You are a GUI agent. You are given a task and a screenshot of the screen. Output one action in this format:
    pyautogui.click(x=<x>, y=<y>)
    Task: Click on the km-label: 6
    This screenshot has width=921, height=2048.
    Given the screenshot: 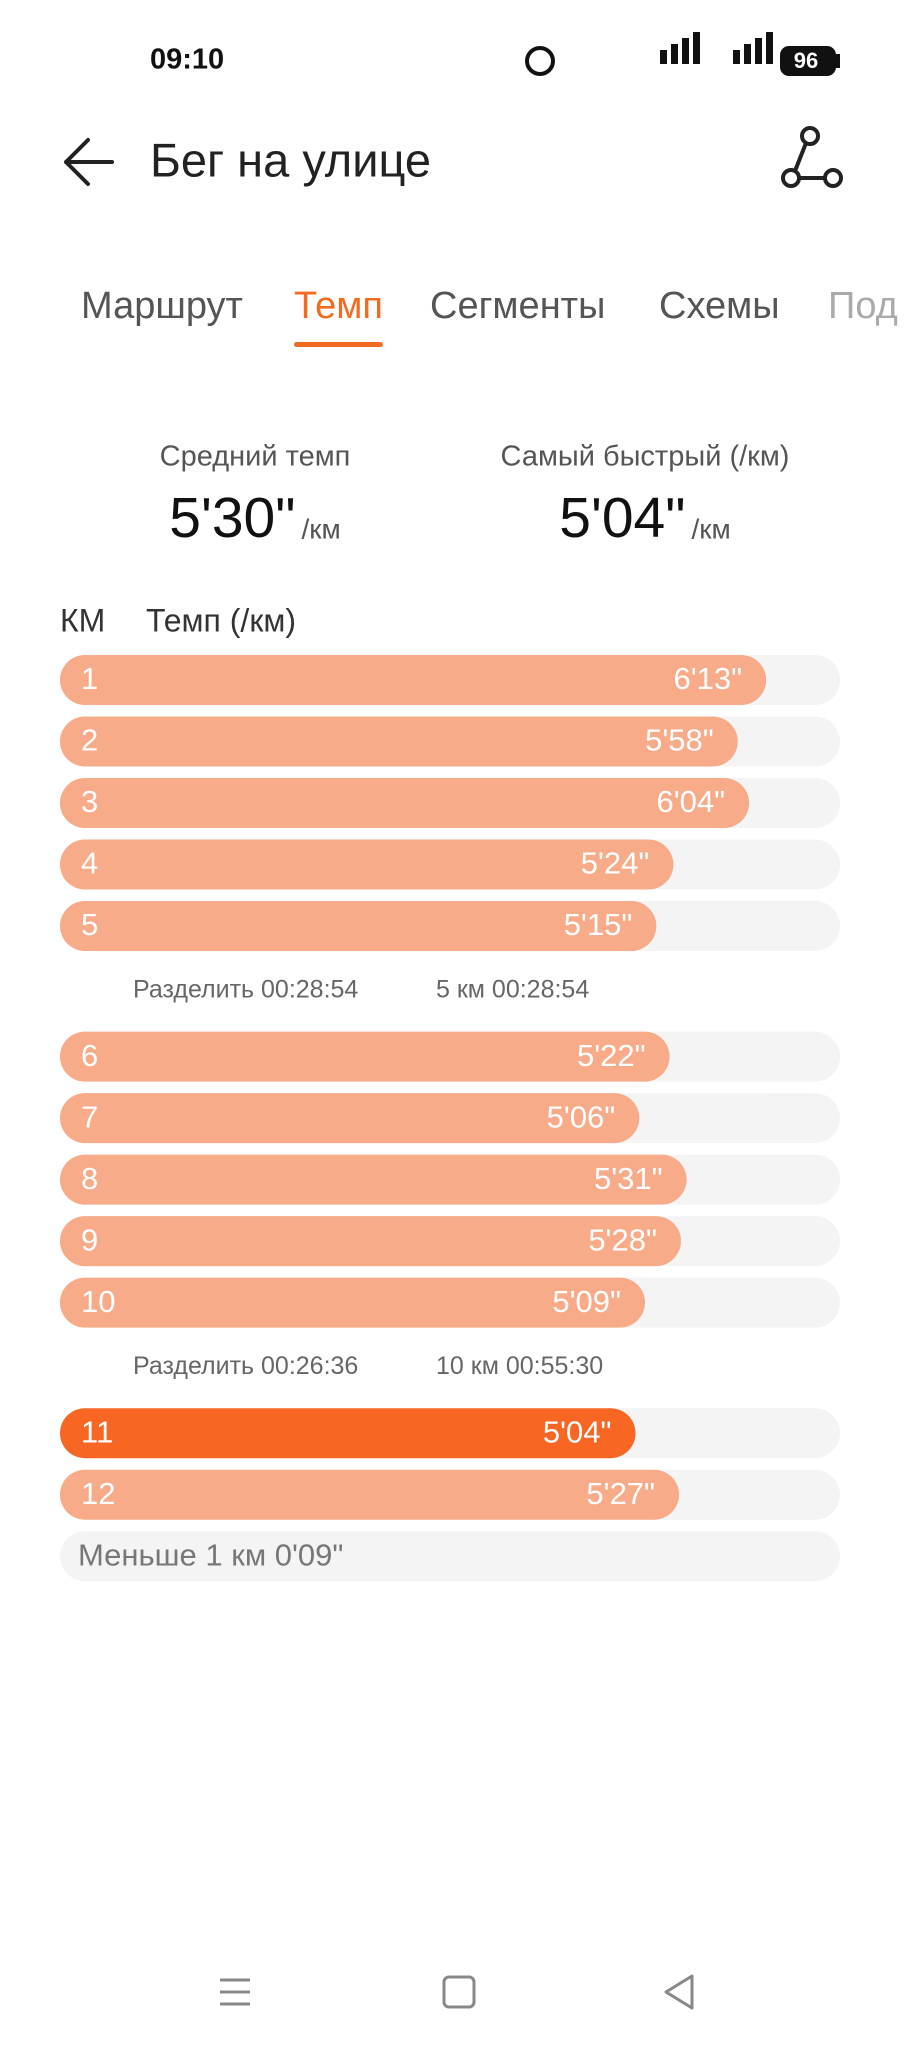 What is the action you would take?
    pyautogui.click(x=89, y=1055)
    